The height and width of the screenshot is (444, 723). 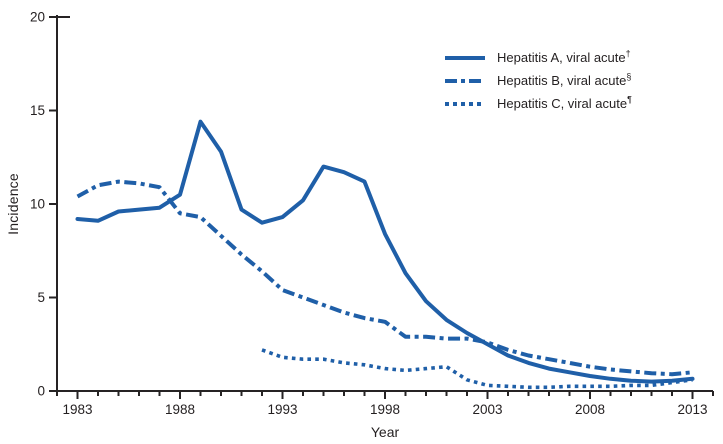 I want to click on y-tick-label: 20, so click(x=37, y=17).